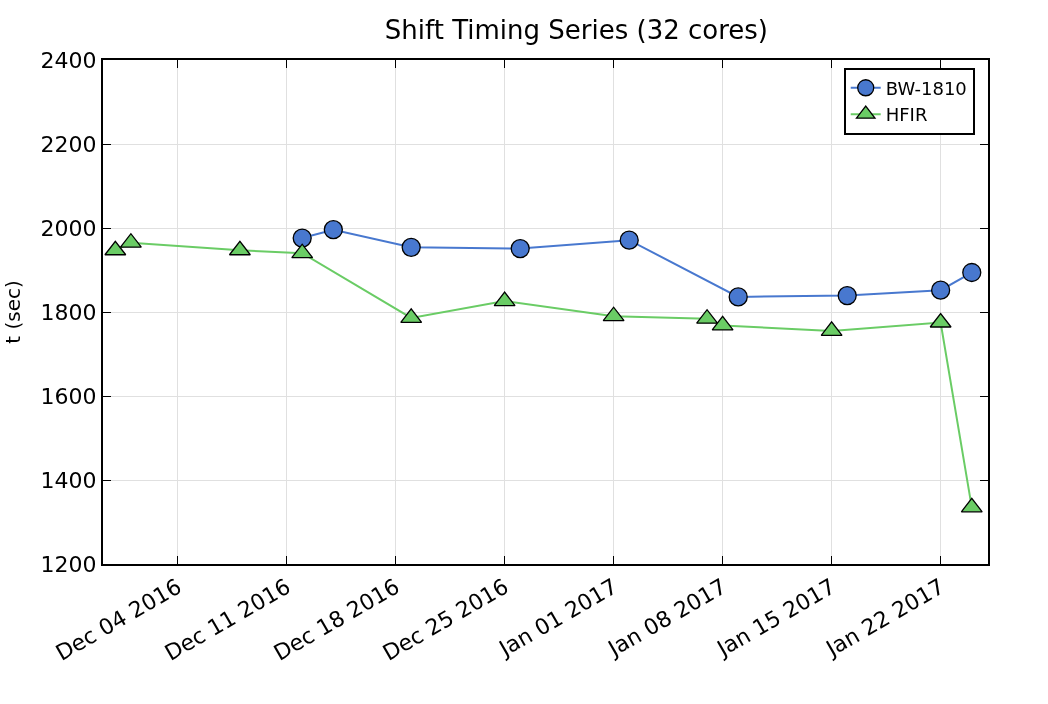 The height and width of the screenshot is (704, 1048). What do you see at coordinates (68, 396) in the screenshot?
I see `y-tick-label: 1600` at bounding box center [68, 396].